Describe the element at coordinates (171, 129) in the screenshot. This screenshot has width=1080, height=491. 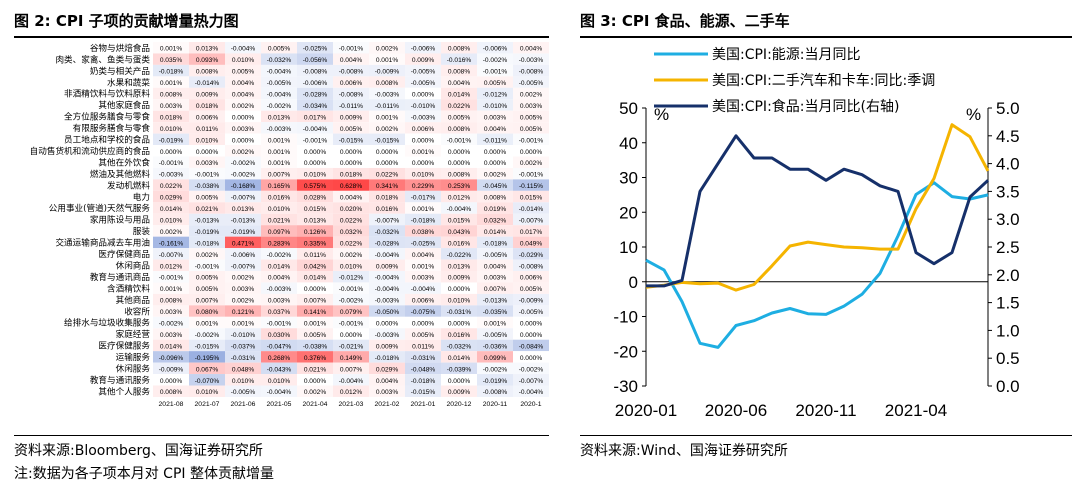
I see `heatmap-cell-value: 0.010%` at that location.